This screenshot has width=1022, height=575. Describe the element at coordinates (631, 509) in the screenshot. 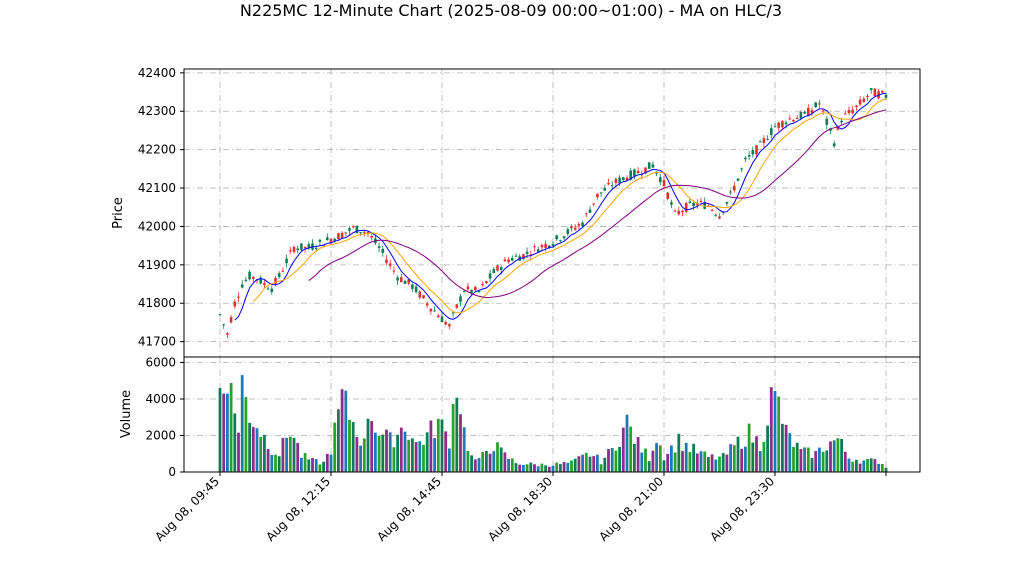

I see `x-tick-label: Aug 08, 21:00` at that location.